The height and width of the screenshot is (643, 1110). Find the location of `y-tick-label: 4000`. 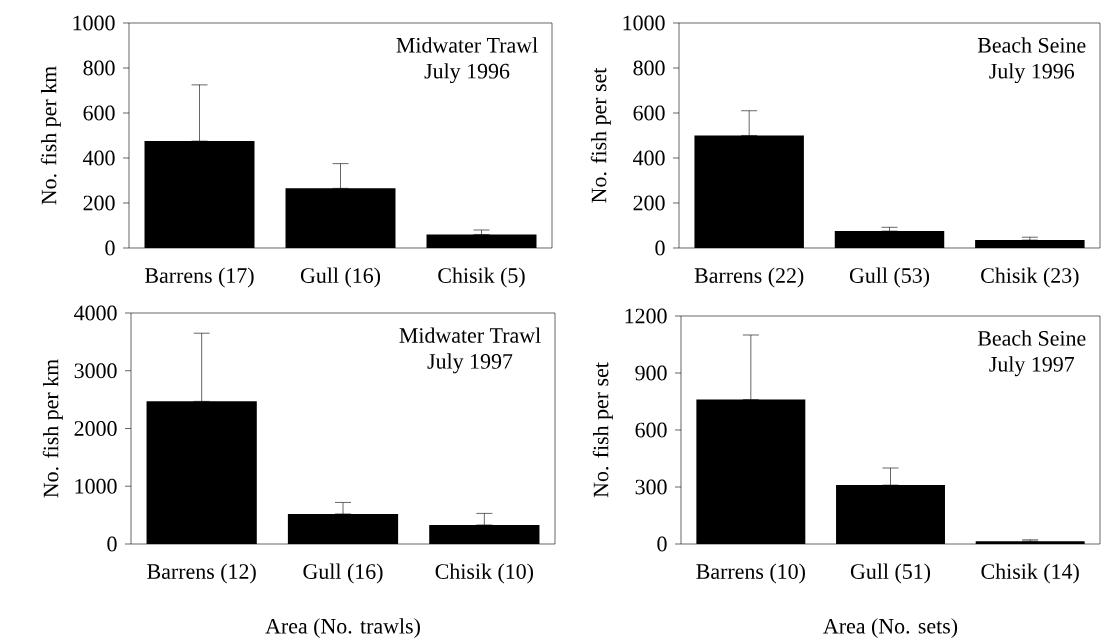

y-tick-label: 4000 is located at coordinates (95, 313).